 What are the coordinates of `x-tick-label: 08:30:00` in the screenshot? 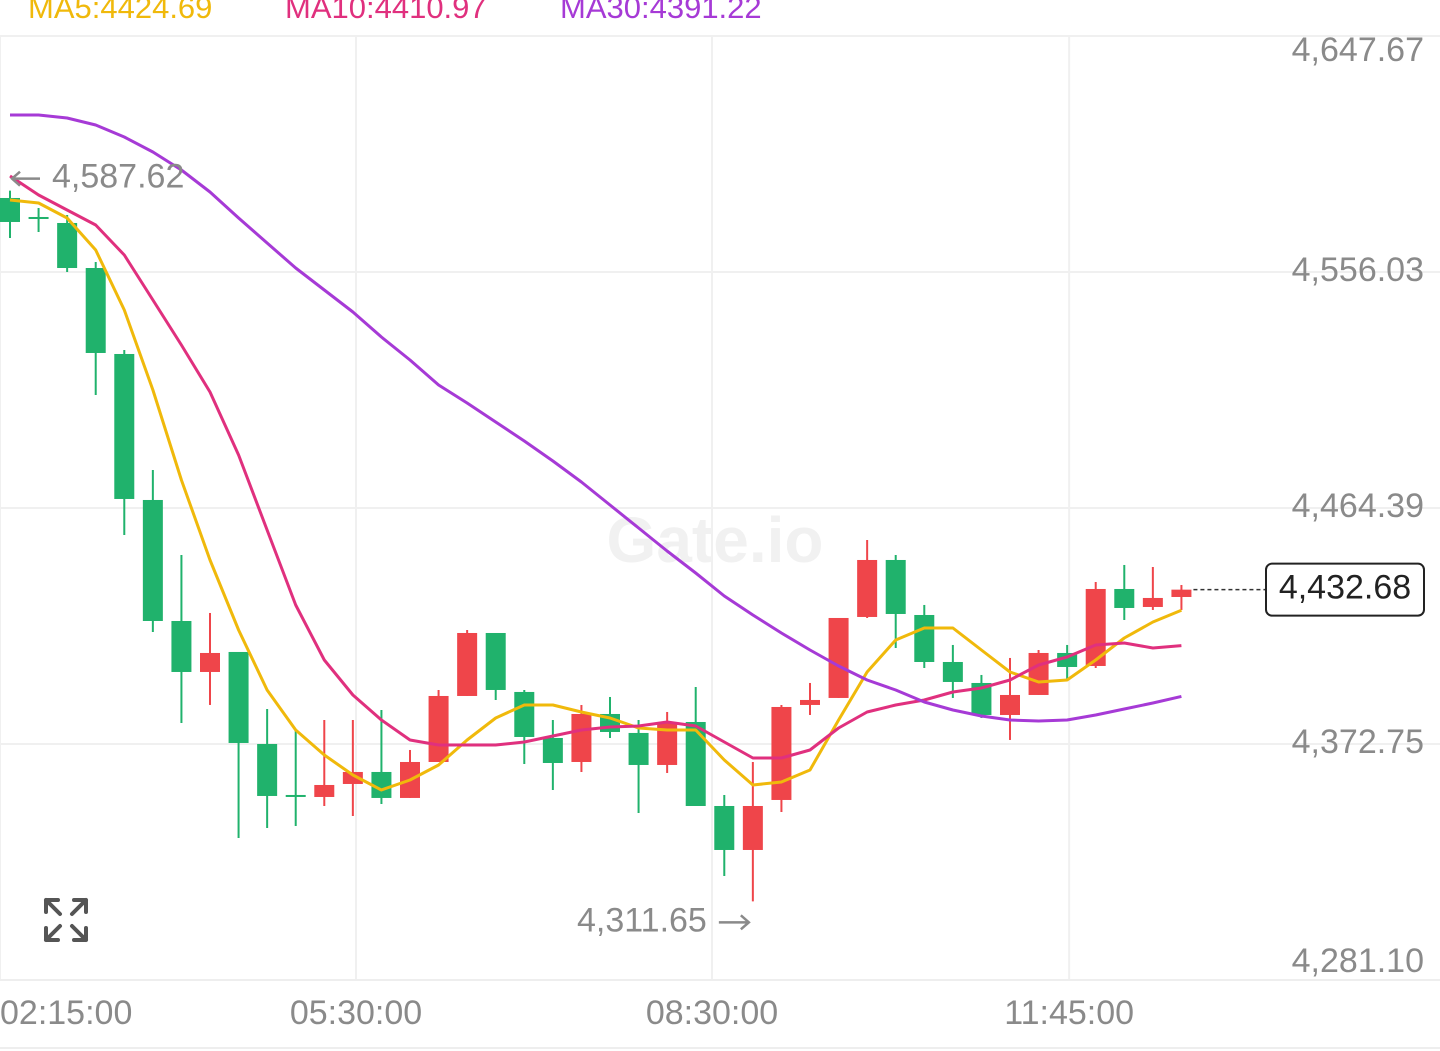 It's located at (712, 1013).